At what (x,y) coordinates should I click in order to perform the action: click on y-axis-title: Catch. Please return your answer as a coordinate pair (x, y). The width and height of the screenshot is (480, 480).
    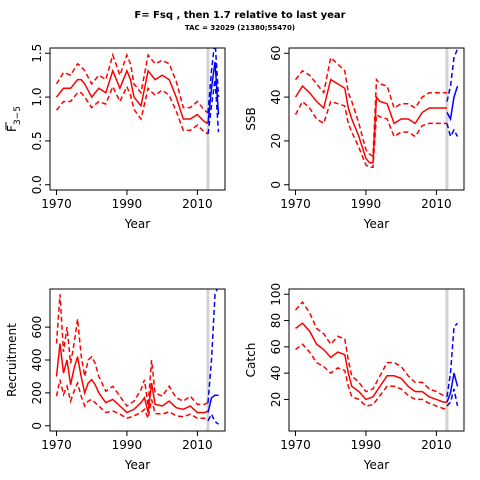
    Looking at the image, I should click on (251, 360).